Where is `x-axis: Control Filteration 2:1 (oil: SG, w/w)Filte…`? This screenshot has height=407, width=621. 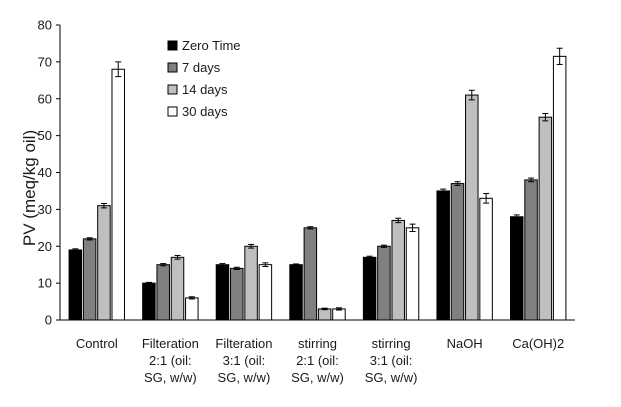
x-axis: Control Filteration 2:1 (oil: SG, w/w)Filte… is located at coordinates (317, 352).